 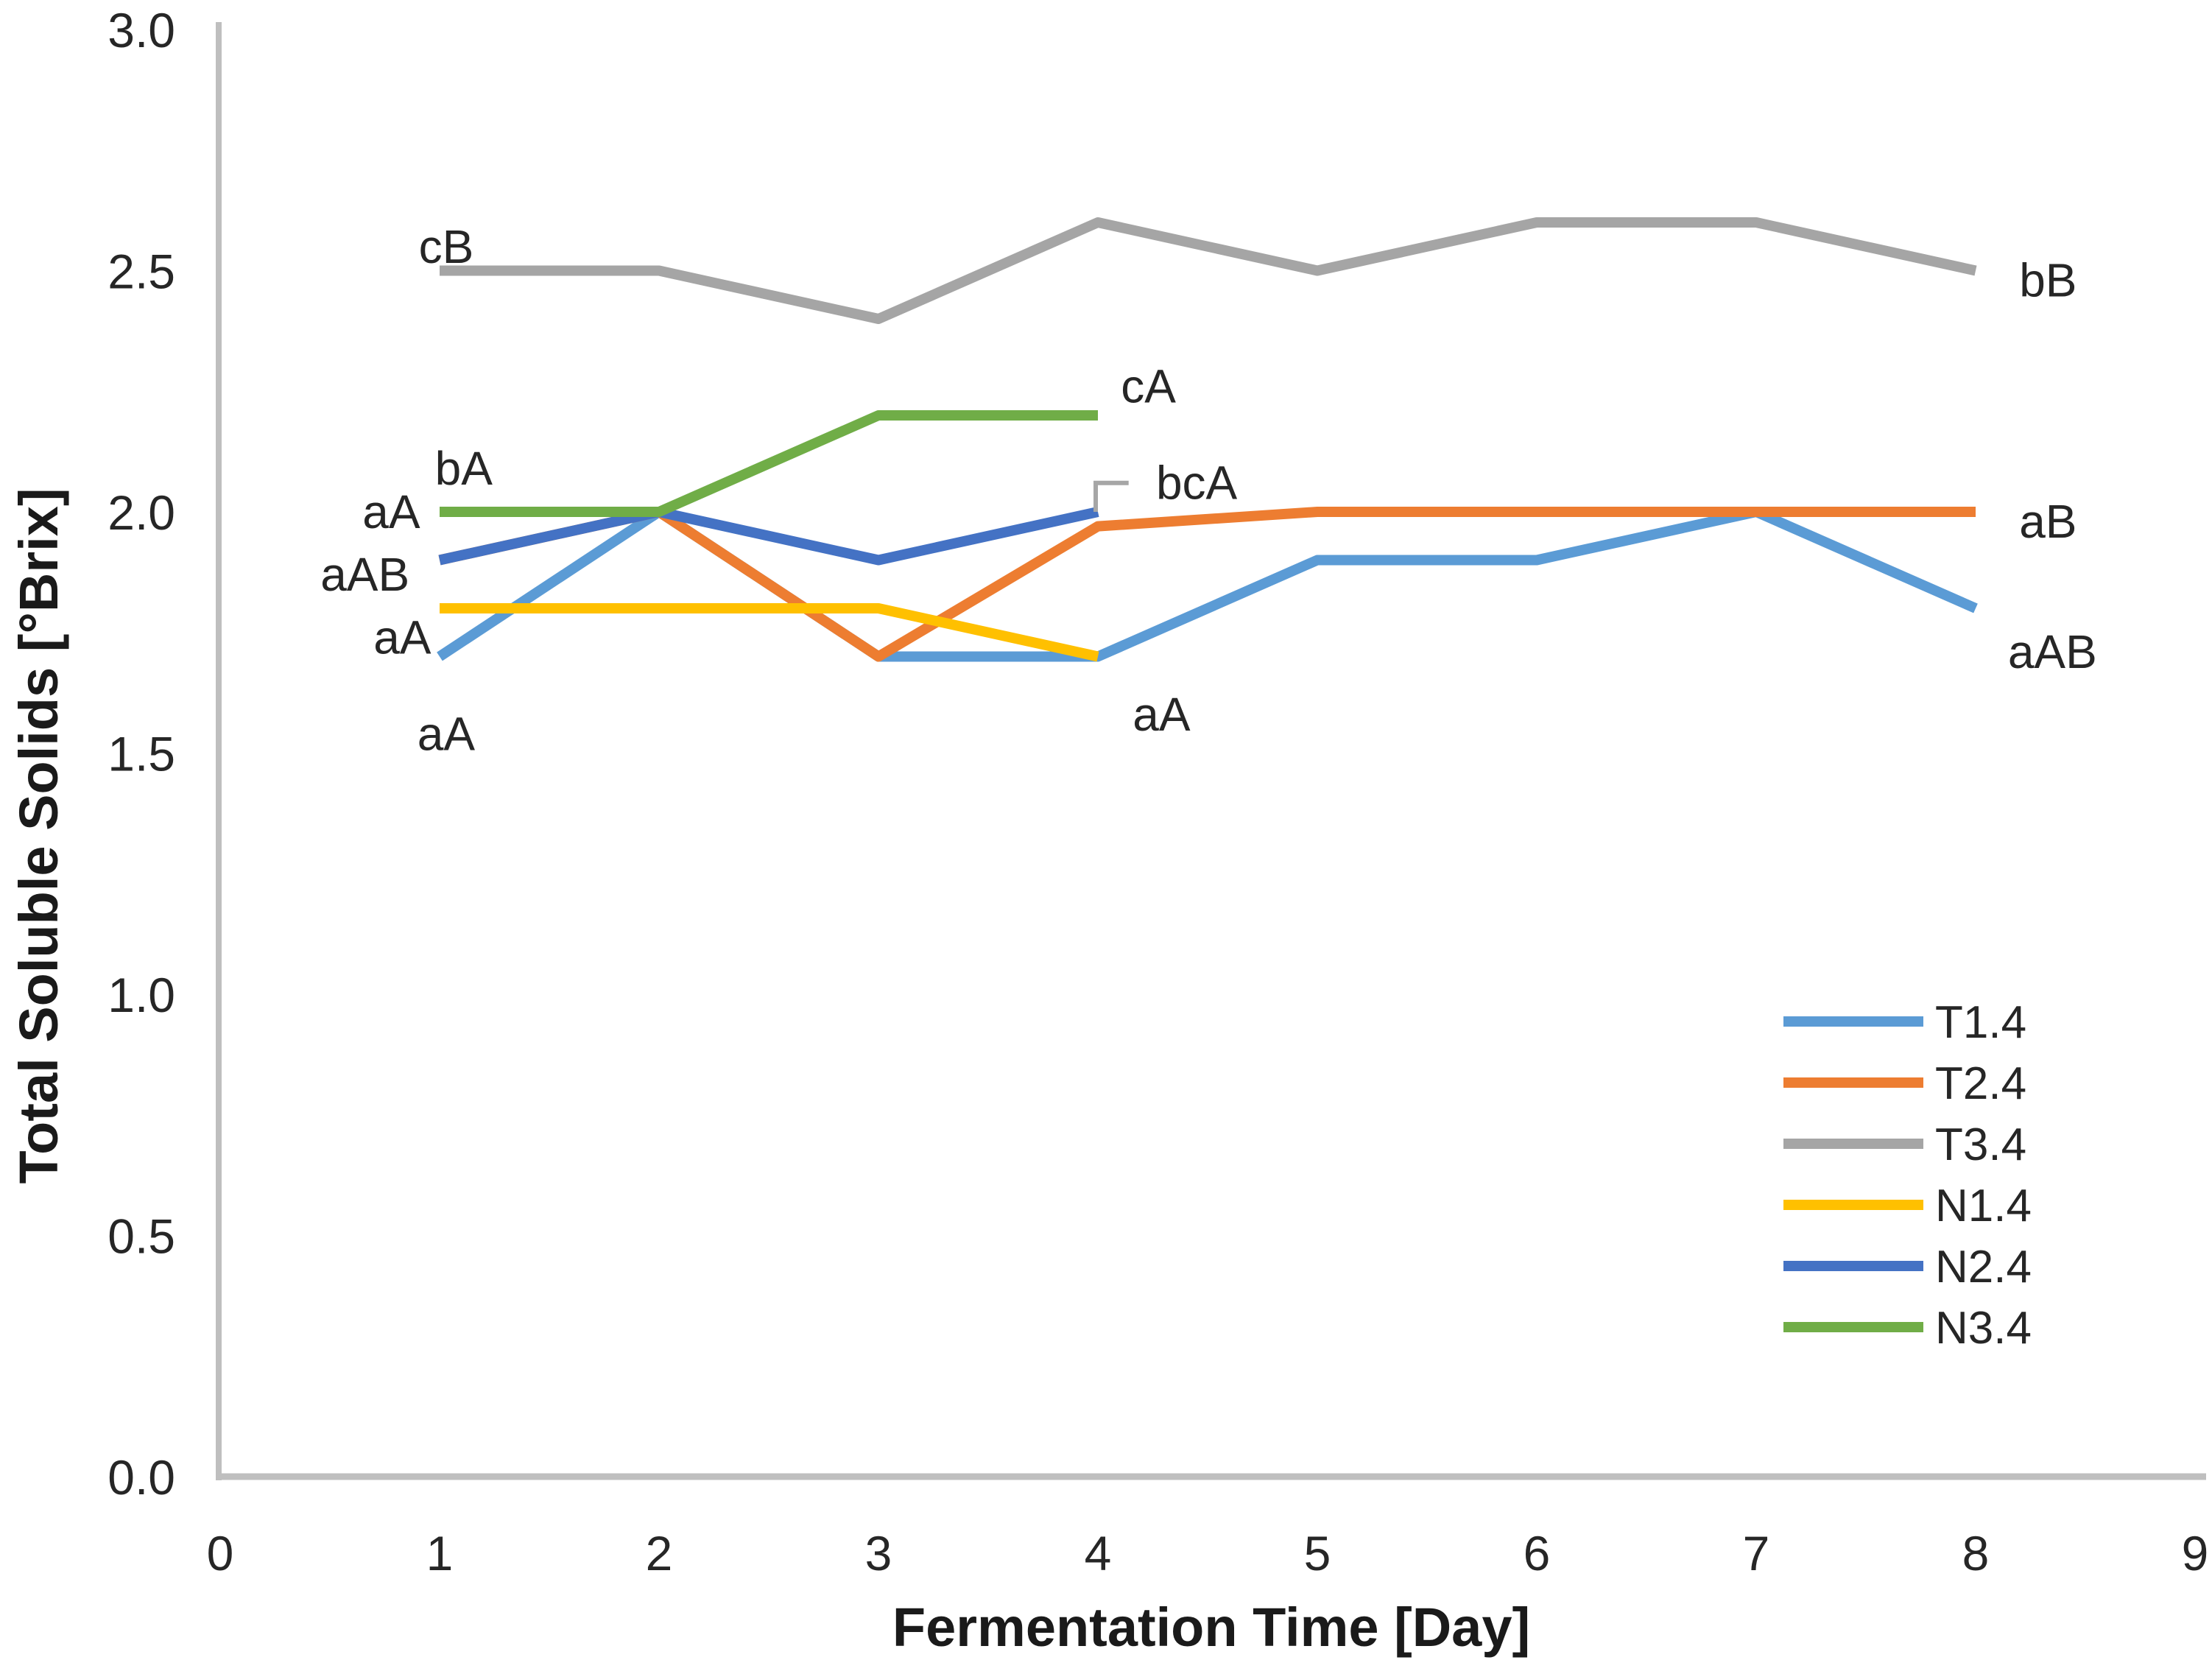 I want to click on y-tick-label: 0.0, so click(x=141, y=1477).